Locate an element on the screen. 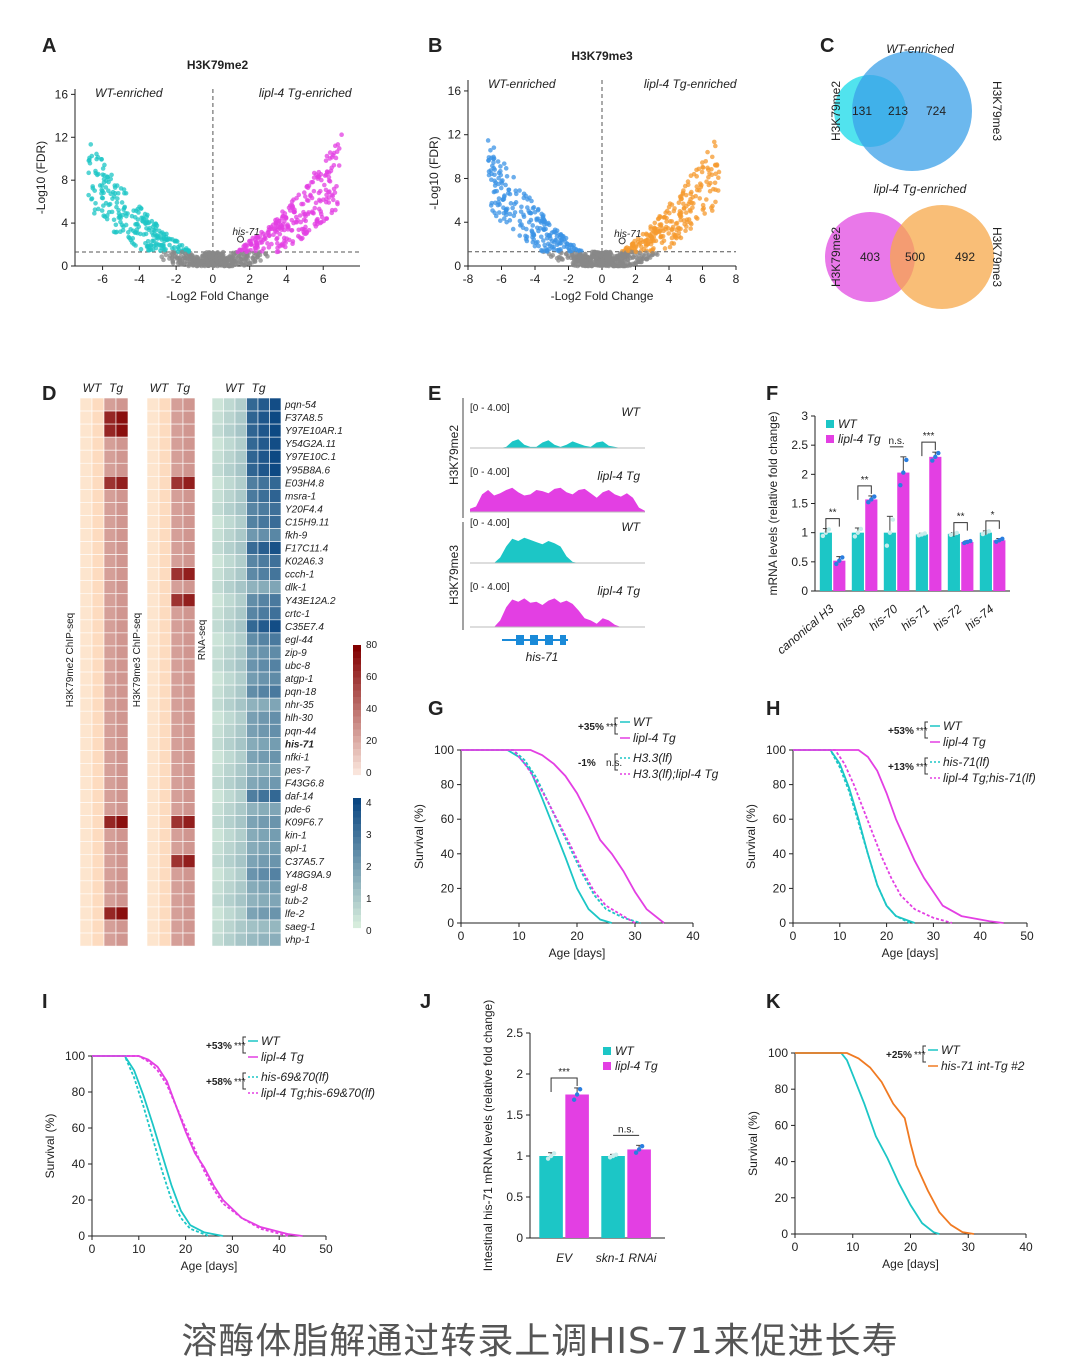 The width and height of the screenshot is (1080, 1369). significance-bracket is located at coordinates (832, 525).